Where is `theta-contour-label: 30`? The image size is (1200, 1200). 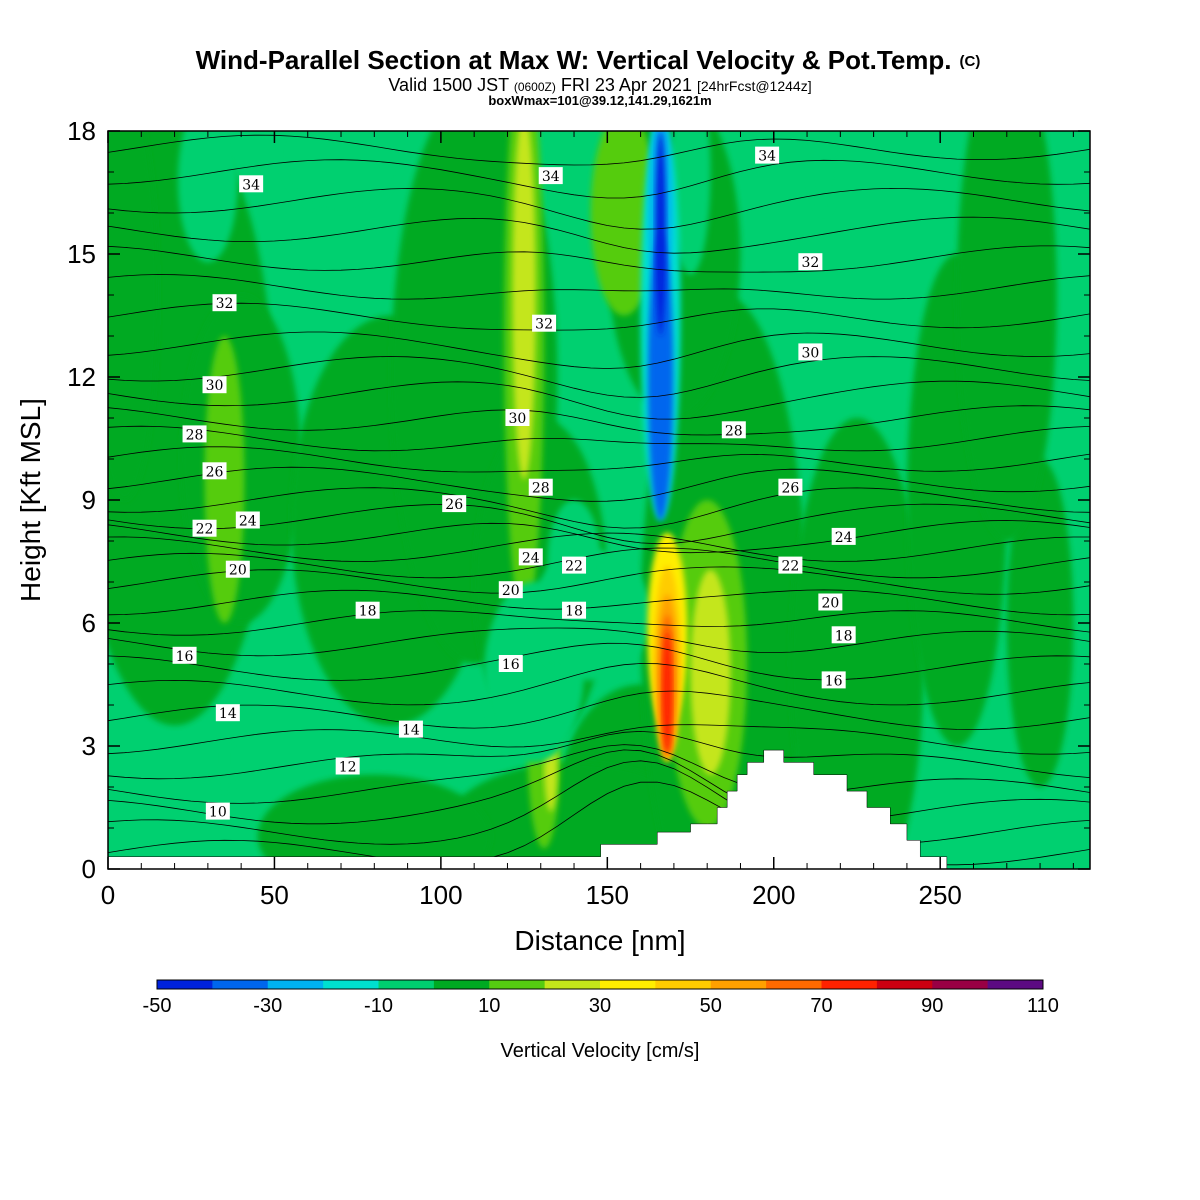 theta-contour-label: 30 is located at coordinates (214, 385).